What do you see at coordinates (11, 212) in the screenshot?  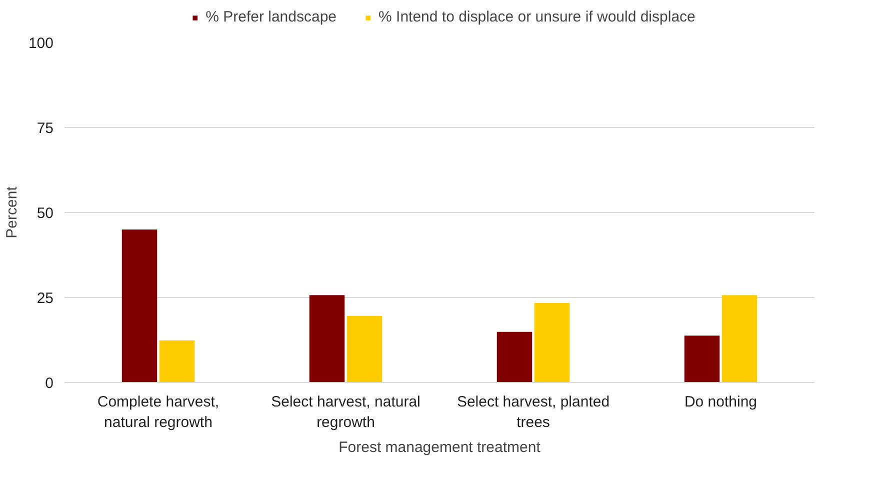 I see `y-axis-title: Percent` at bounding box center [11, 212].